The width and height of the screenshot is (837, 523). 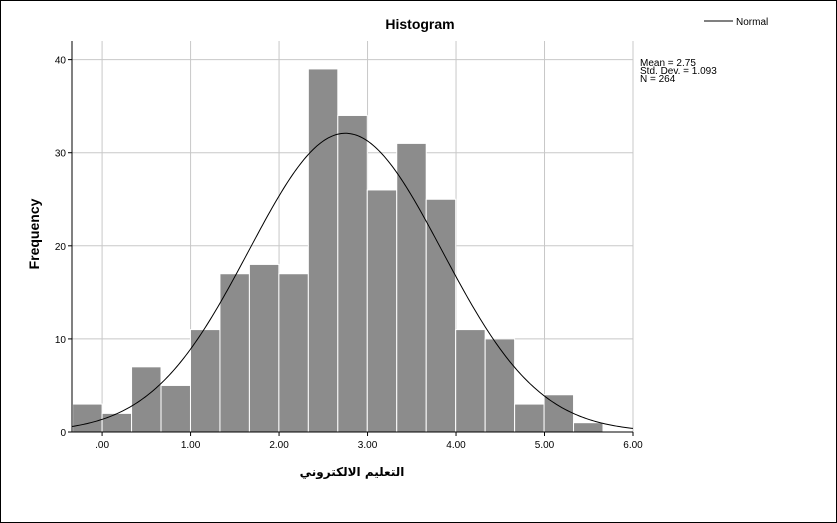 I want to click on x-tick-label: .00, so click(x=102, y=445).